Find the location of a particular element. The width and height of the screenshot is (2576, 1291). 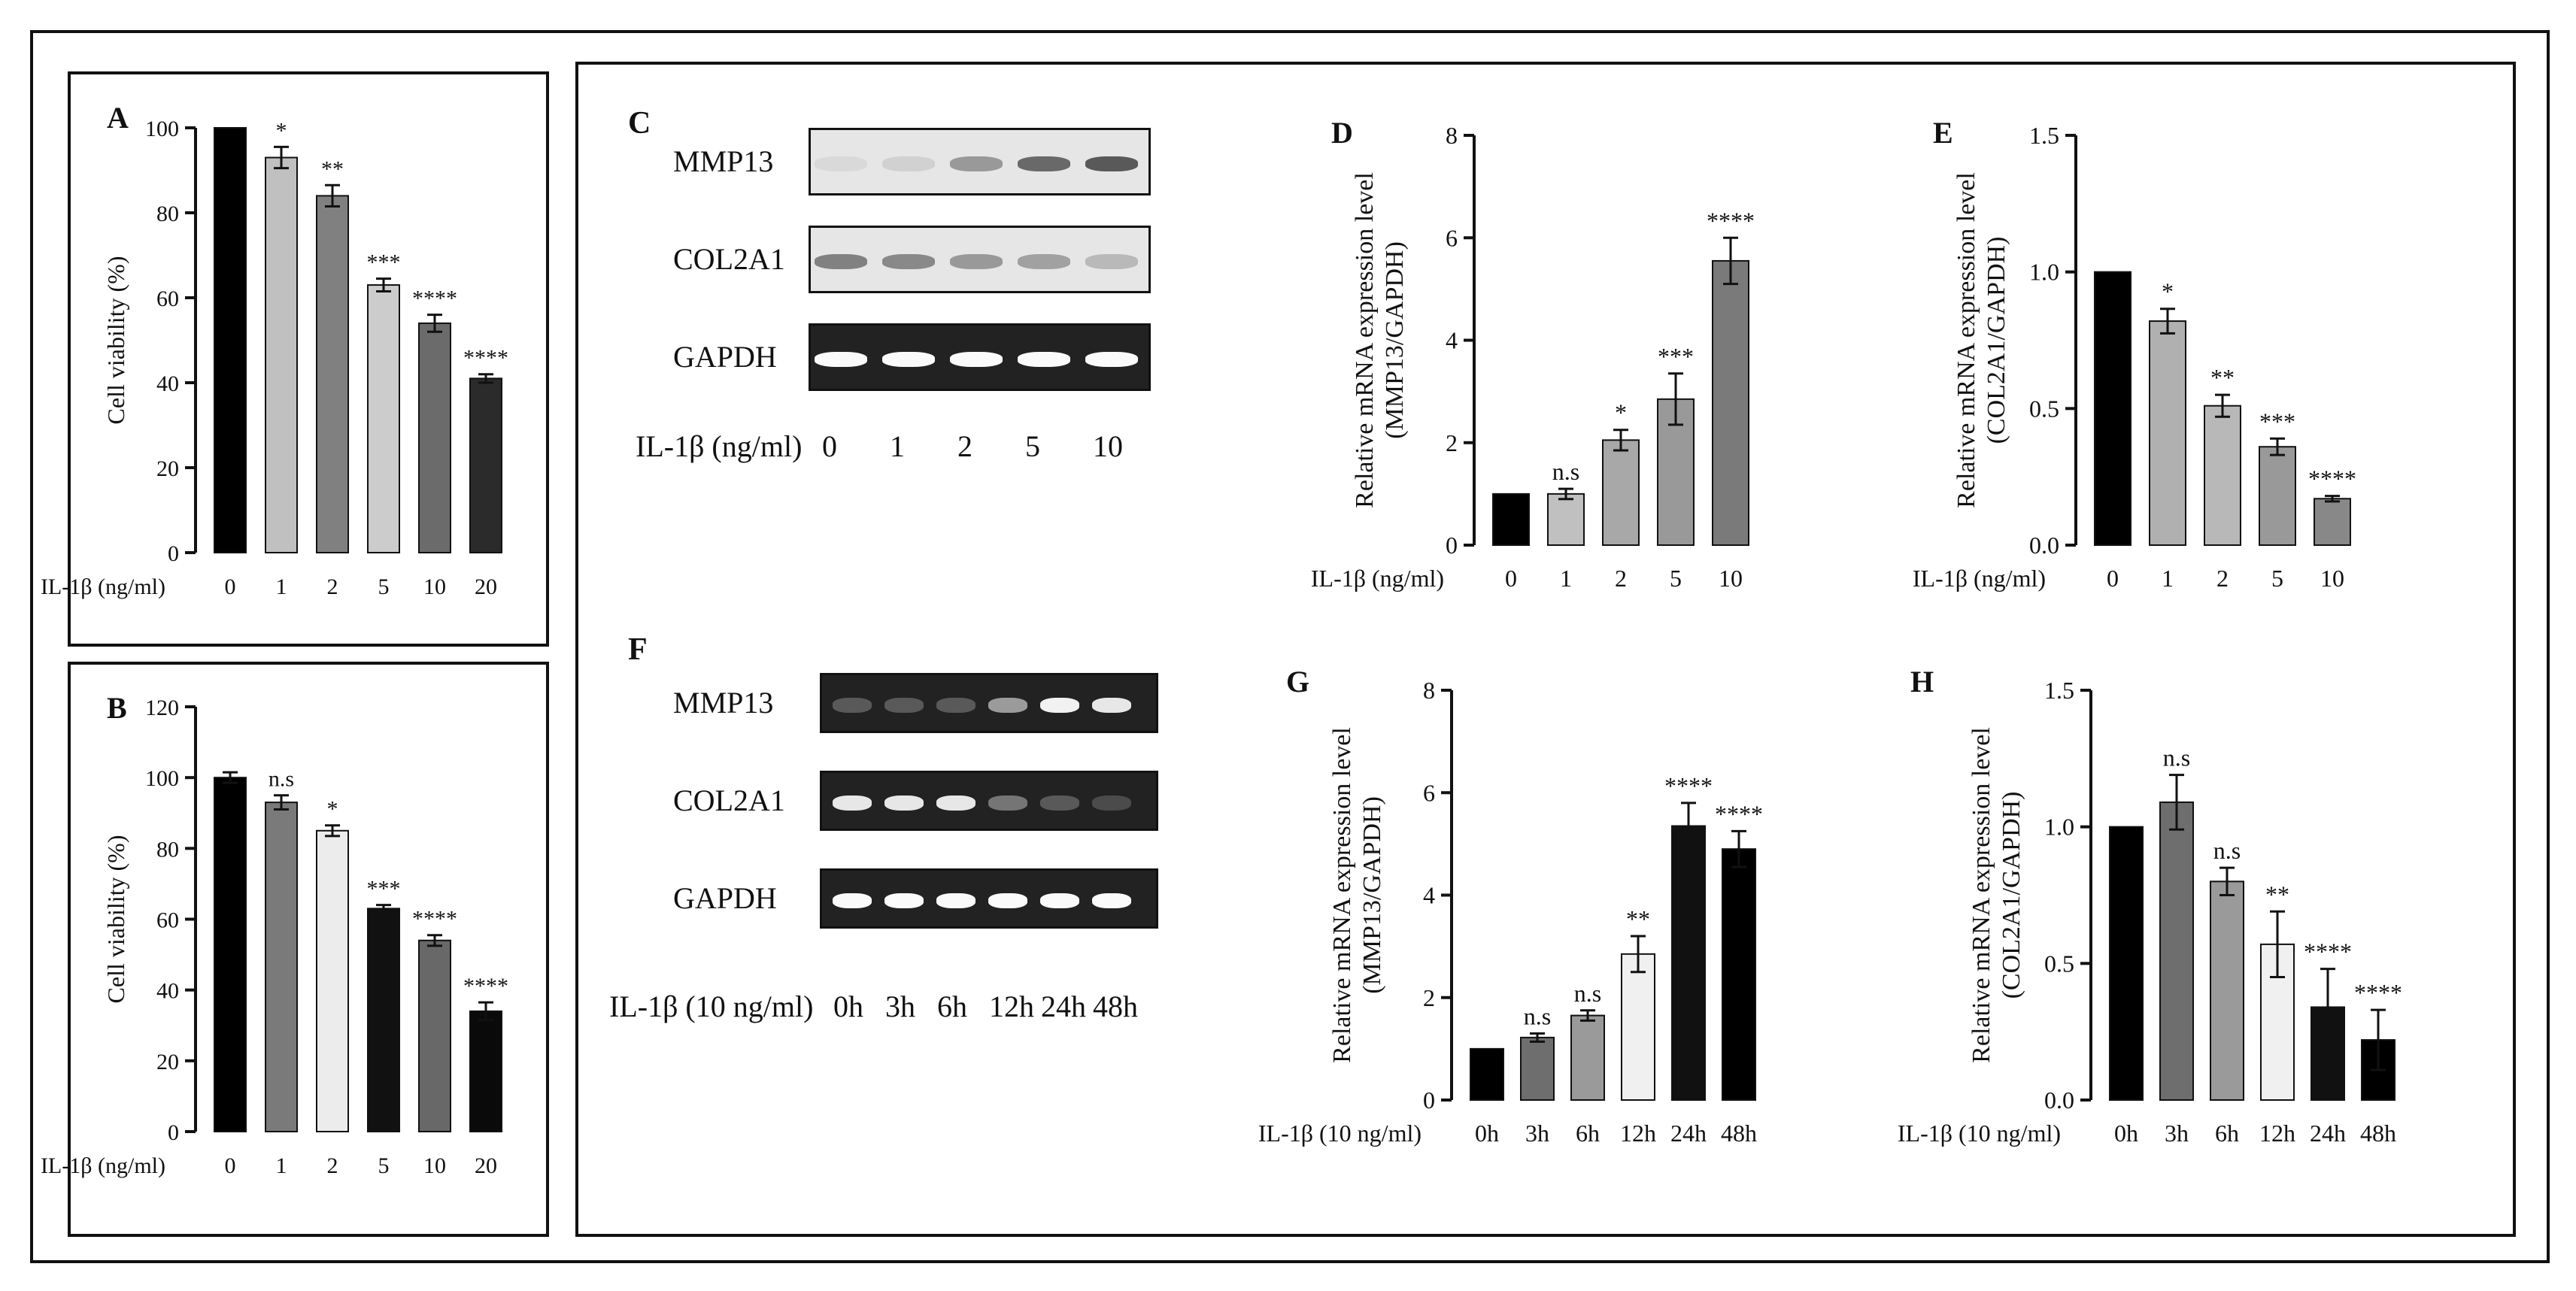

sig-label-d: n.s is located at coordinates (1565, 471).